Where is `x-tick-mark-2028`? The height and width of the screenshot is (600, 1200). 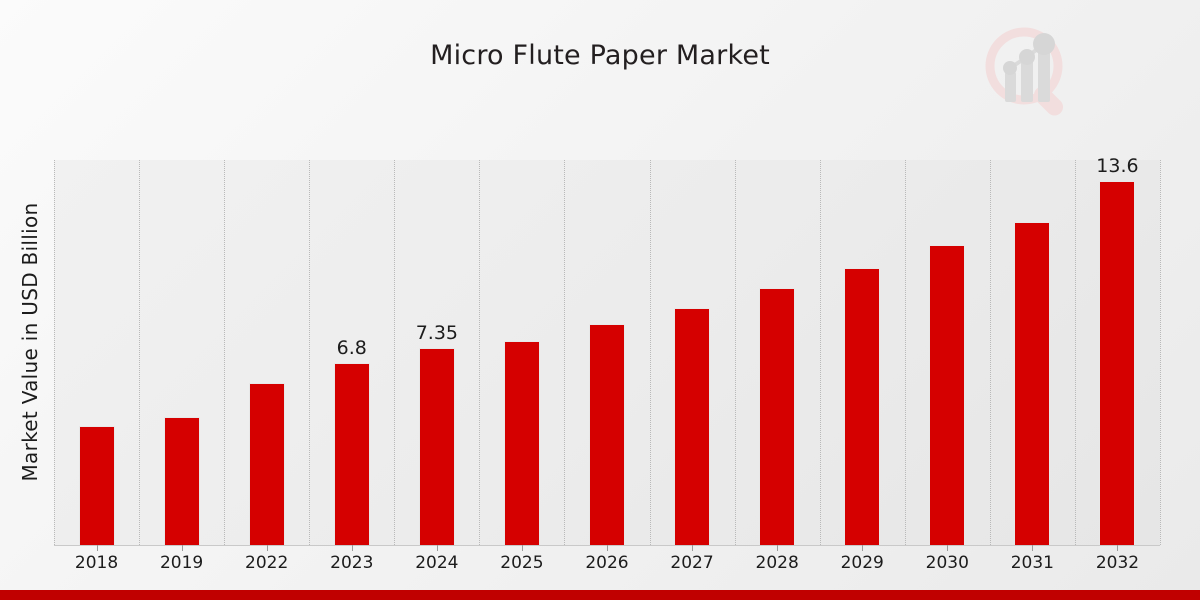
x-tick-mark-2028 is located at coordinates (778, 548).